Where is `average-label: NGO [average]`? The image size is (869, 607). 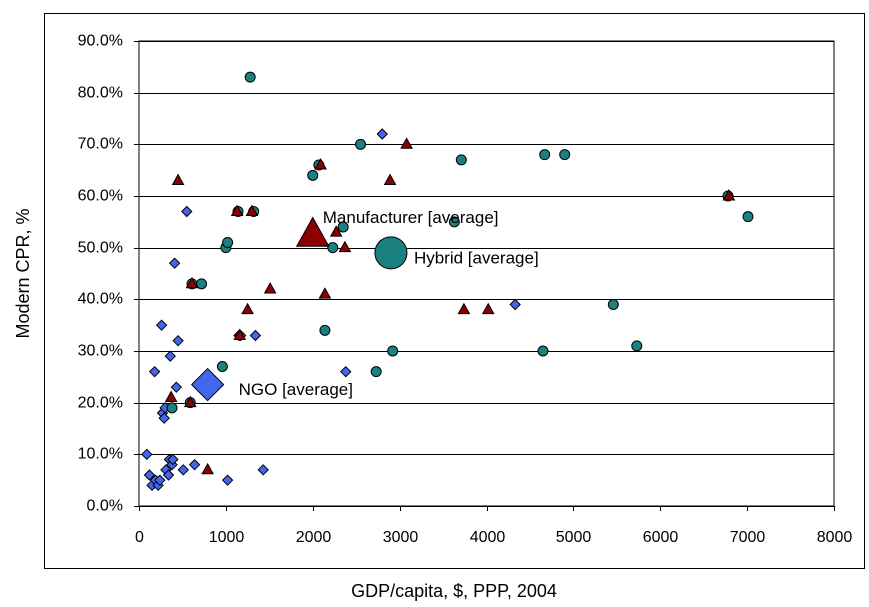 average-label: NGO [average] is located at coordinates (296, 389).